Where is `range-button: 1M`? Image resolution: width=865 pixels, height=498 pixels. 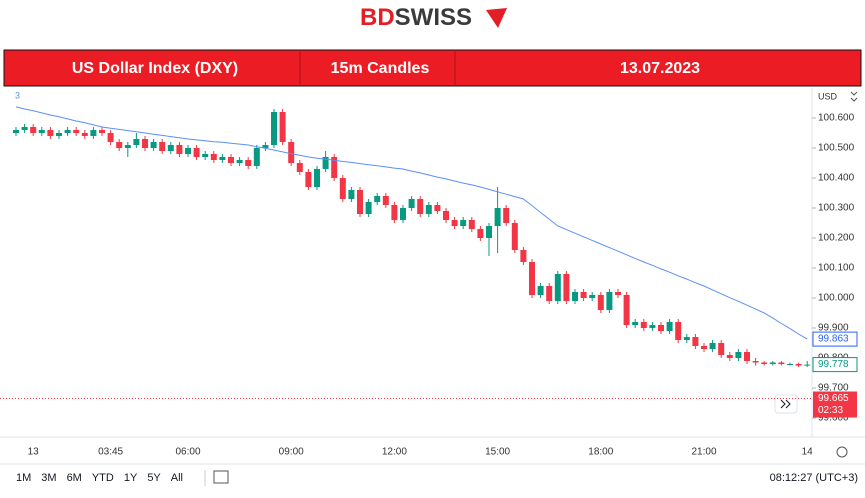 range-button: 1M is located at coordinates (23, 478).